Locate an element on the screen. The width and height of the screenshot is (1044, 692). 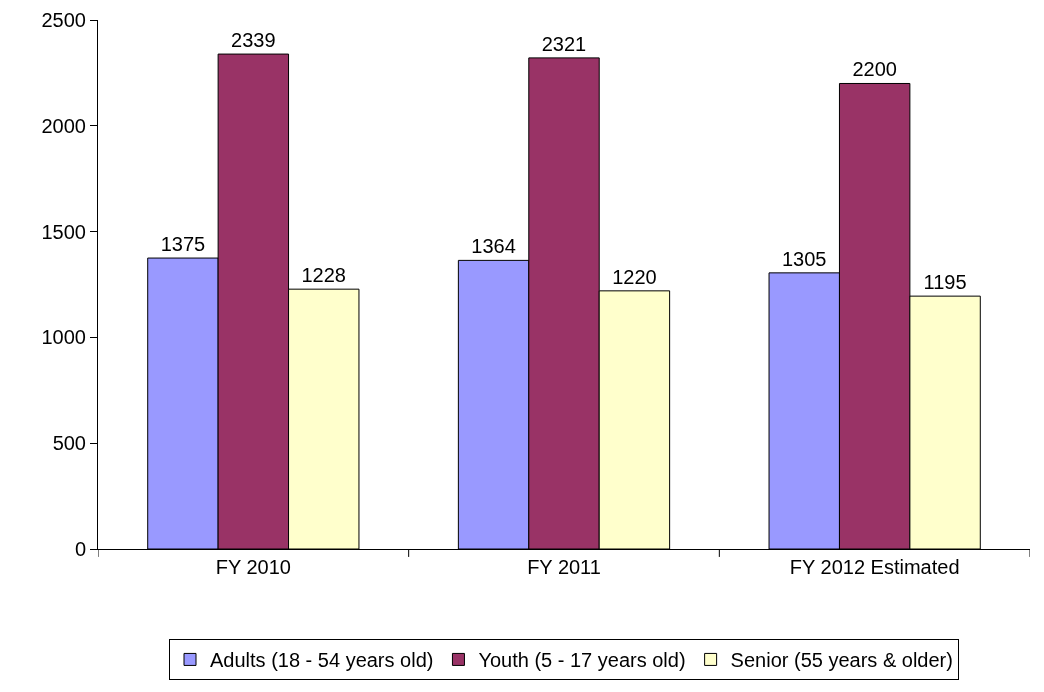
x-tick-label: FY 2010 is located at coordinates (253, 567).